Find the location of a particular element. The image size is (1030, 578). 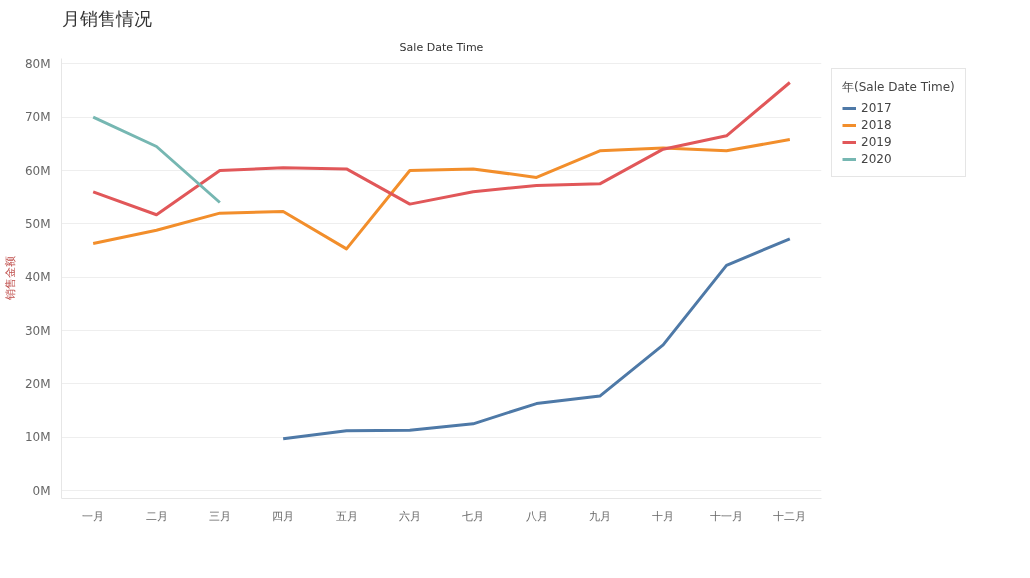

legend-label: 2020 is located at coordinates (876, 159).